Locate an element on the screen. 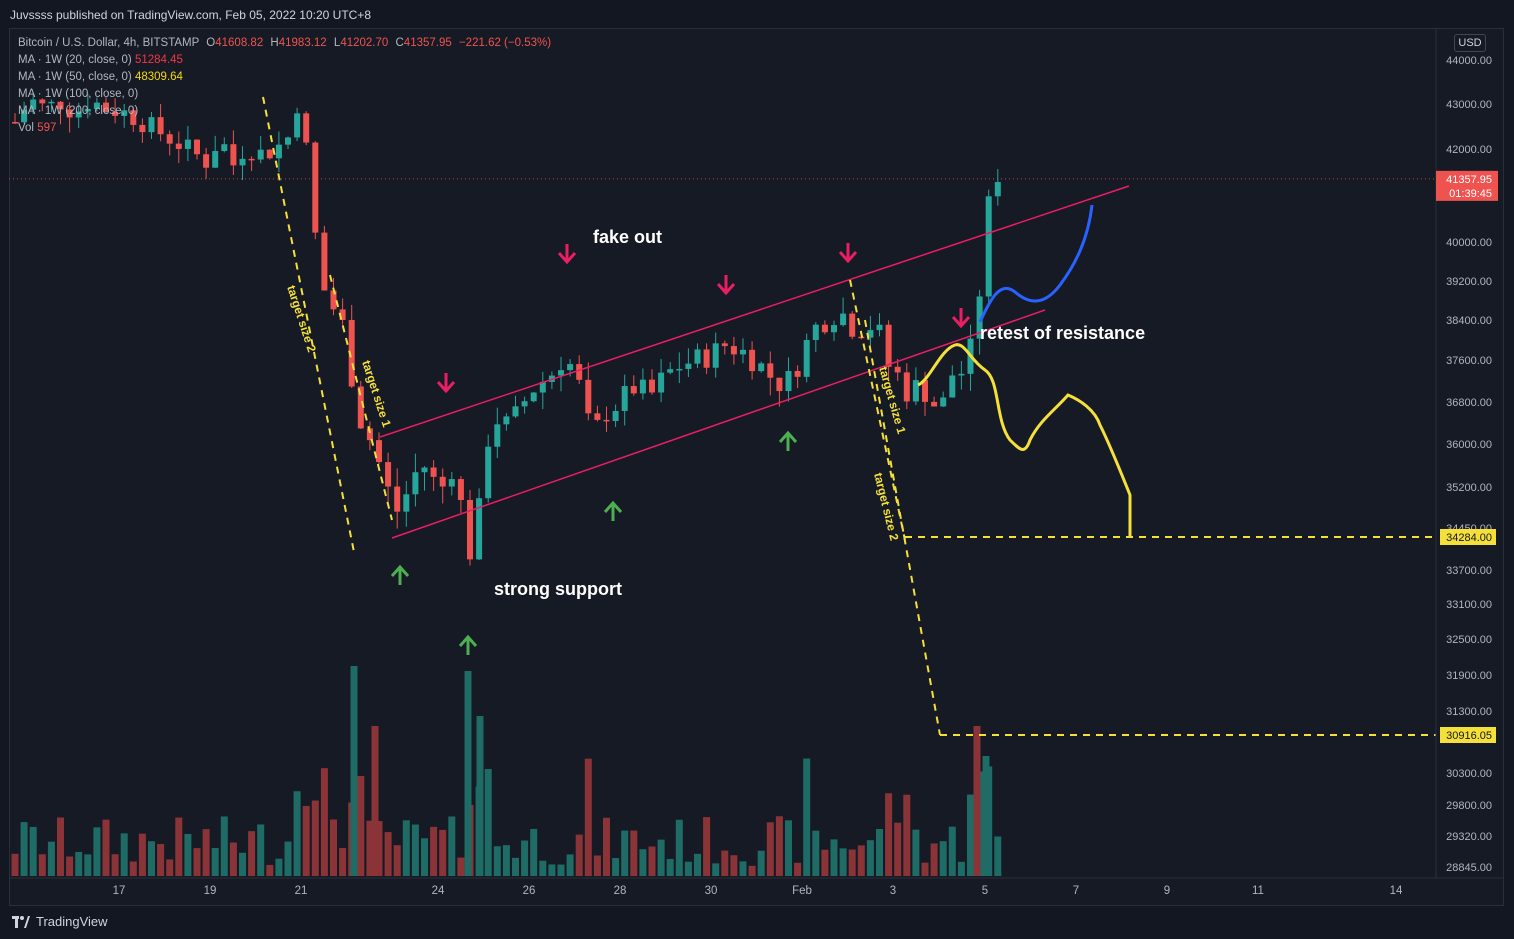  price-tick-label: 42000.00 is located at coordinates (1469, 150).